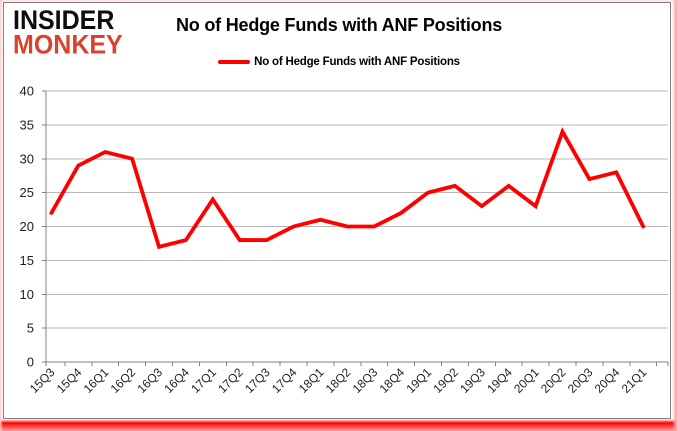  What do you see at coordinates (27, 91) in the screenshot?
I see `y-tick-label: 40` at bounding box center [27, 91].